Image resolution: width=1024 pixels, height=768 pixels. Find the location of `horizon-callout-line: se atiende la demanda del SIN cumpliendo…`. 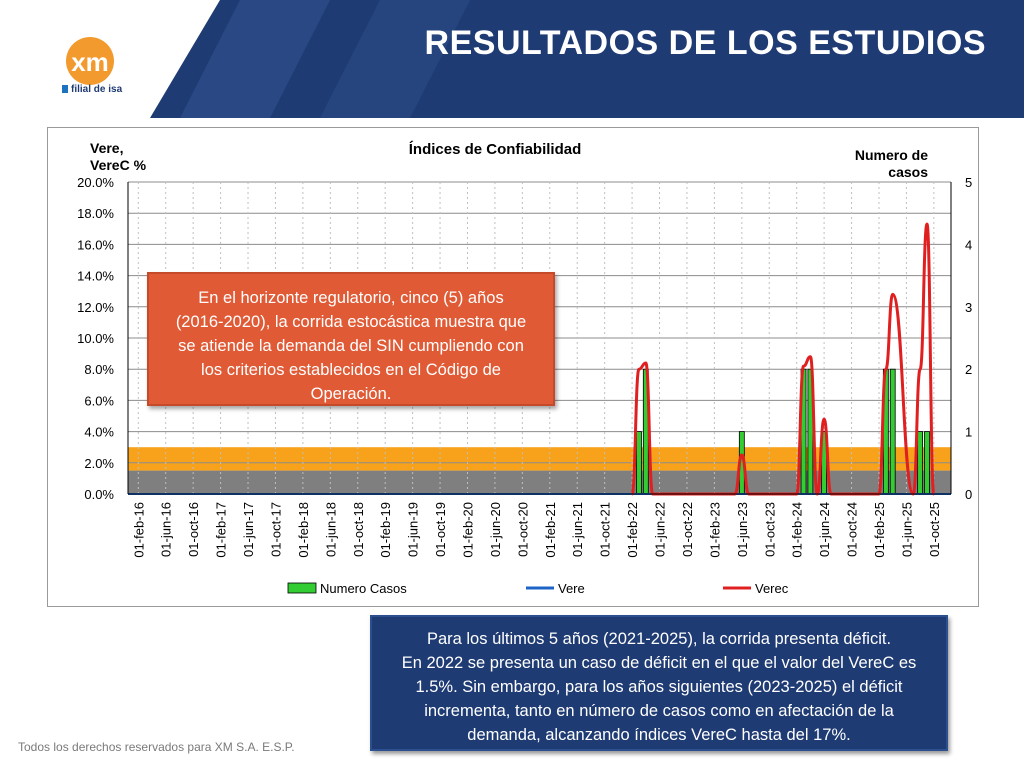

horizon-callout-line: se atiende la demanda del SIN cumpliendo… is located at coordinates (351, 346).